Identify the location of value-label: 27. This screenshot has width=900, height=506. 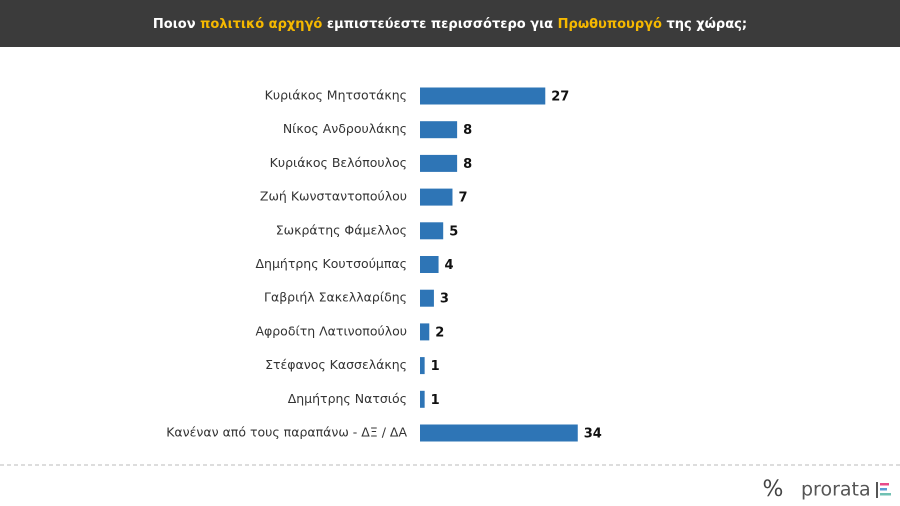
(560, 97).